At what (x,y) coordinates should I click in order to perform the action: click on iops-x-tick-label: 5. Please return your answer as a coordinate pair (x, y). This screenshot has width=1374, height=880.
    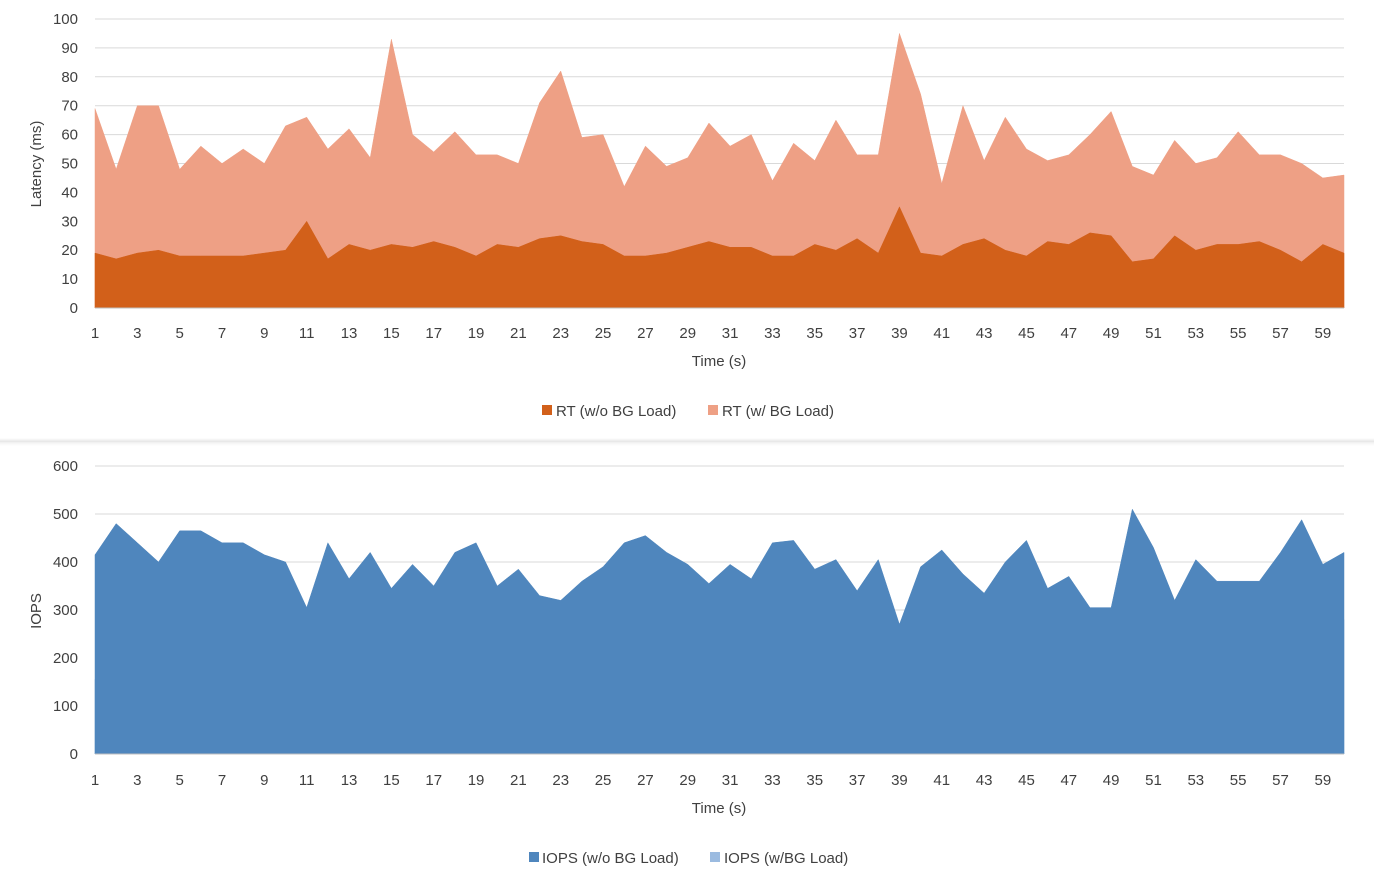
    Looking at the image, I should click on (180, 780).